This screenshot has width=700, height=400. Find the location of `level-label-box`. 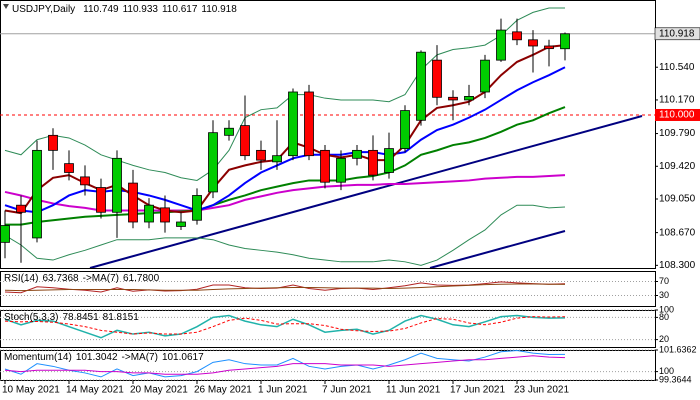

level-label-box is located at coordinates (677, 114).